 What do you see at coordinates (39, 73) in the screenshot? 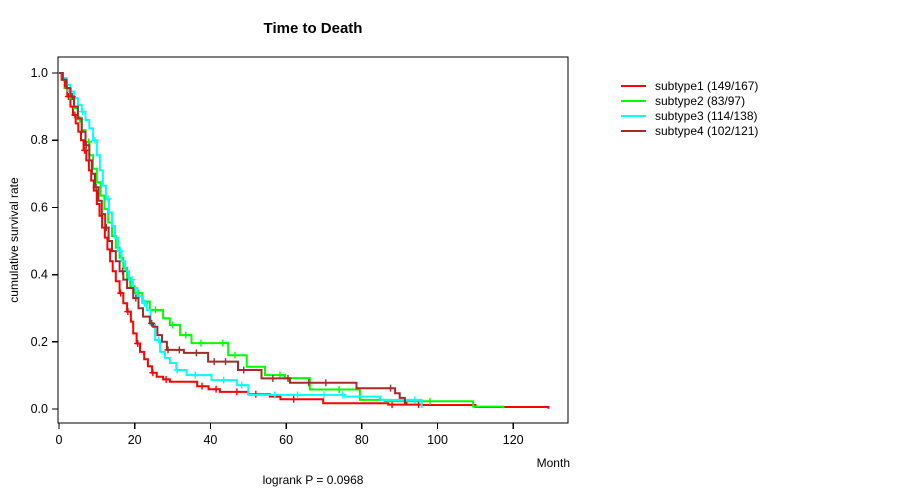
I see `y-axis-tick-label: 1.0` at bounding box center [39, 73].